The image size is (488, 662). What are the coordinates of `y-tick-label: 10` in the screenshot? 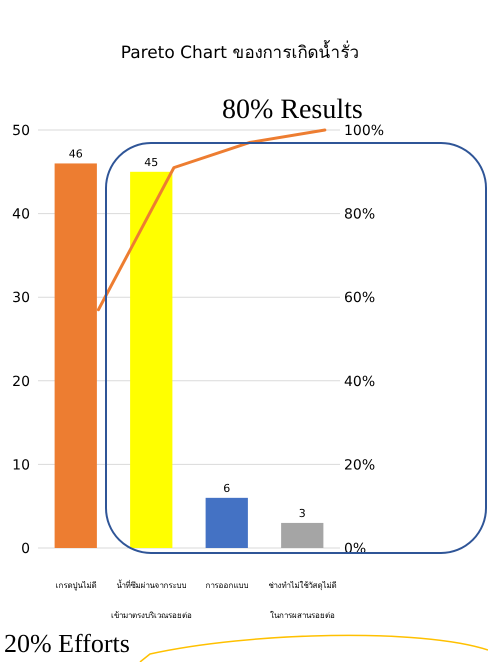 It's located at (21, 465).